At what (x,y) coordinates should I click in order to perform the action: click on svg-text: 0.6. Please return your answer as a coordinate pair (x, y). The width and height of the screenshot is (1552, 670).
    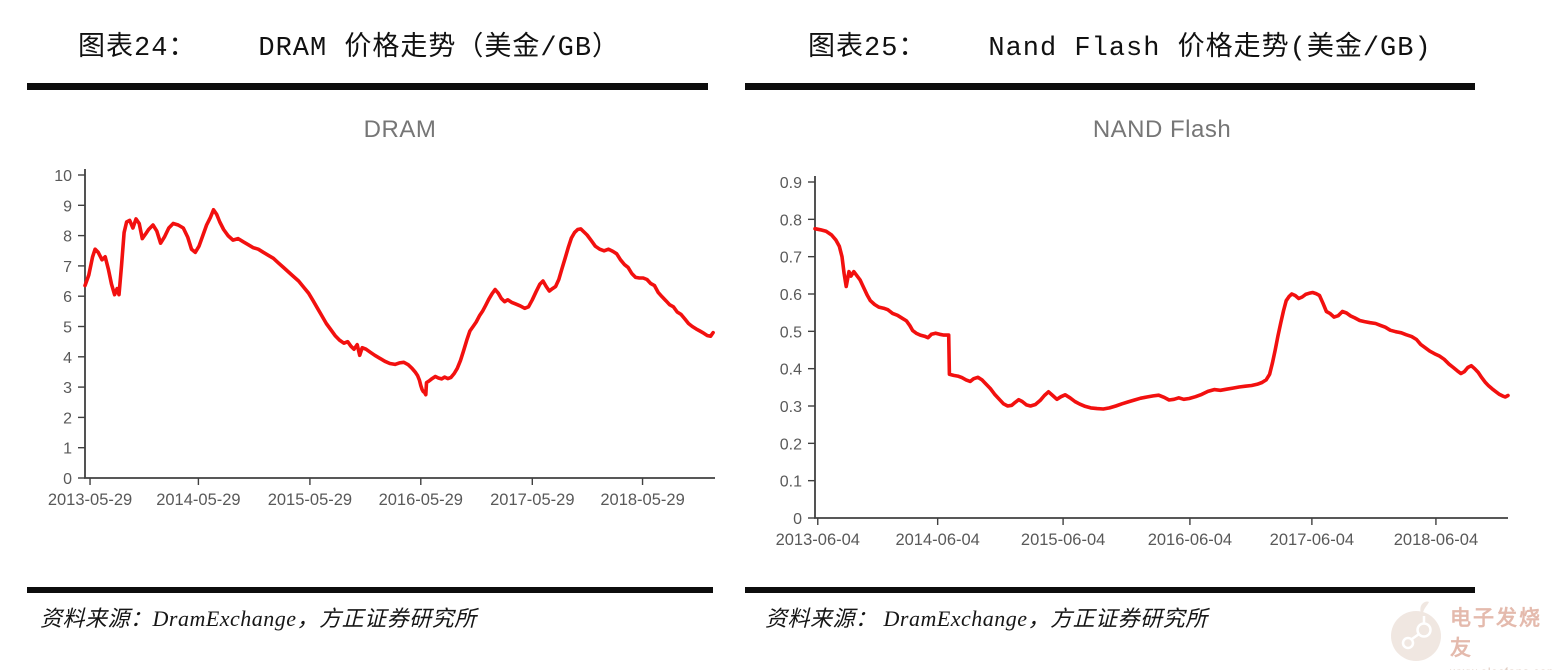
    Looking at the image, I should click on (791, 295).